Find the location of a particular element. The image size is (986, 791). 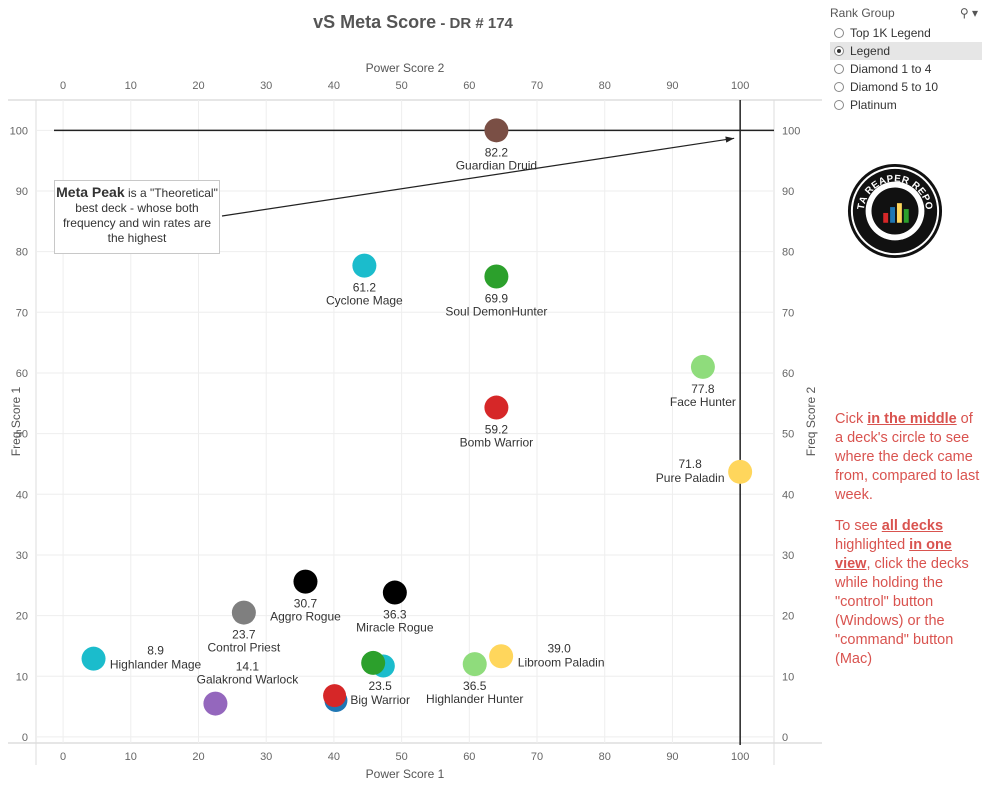

data-label-deck: Bomb Warrior is located at coordinates (497, 443).